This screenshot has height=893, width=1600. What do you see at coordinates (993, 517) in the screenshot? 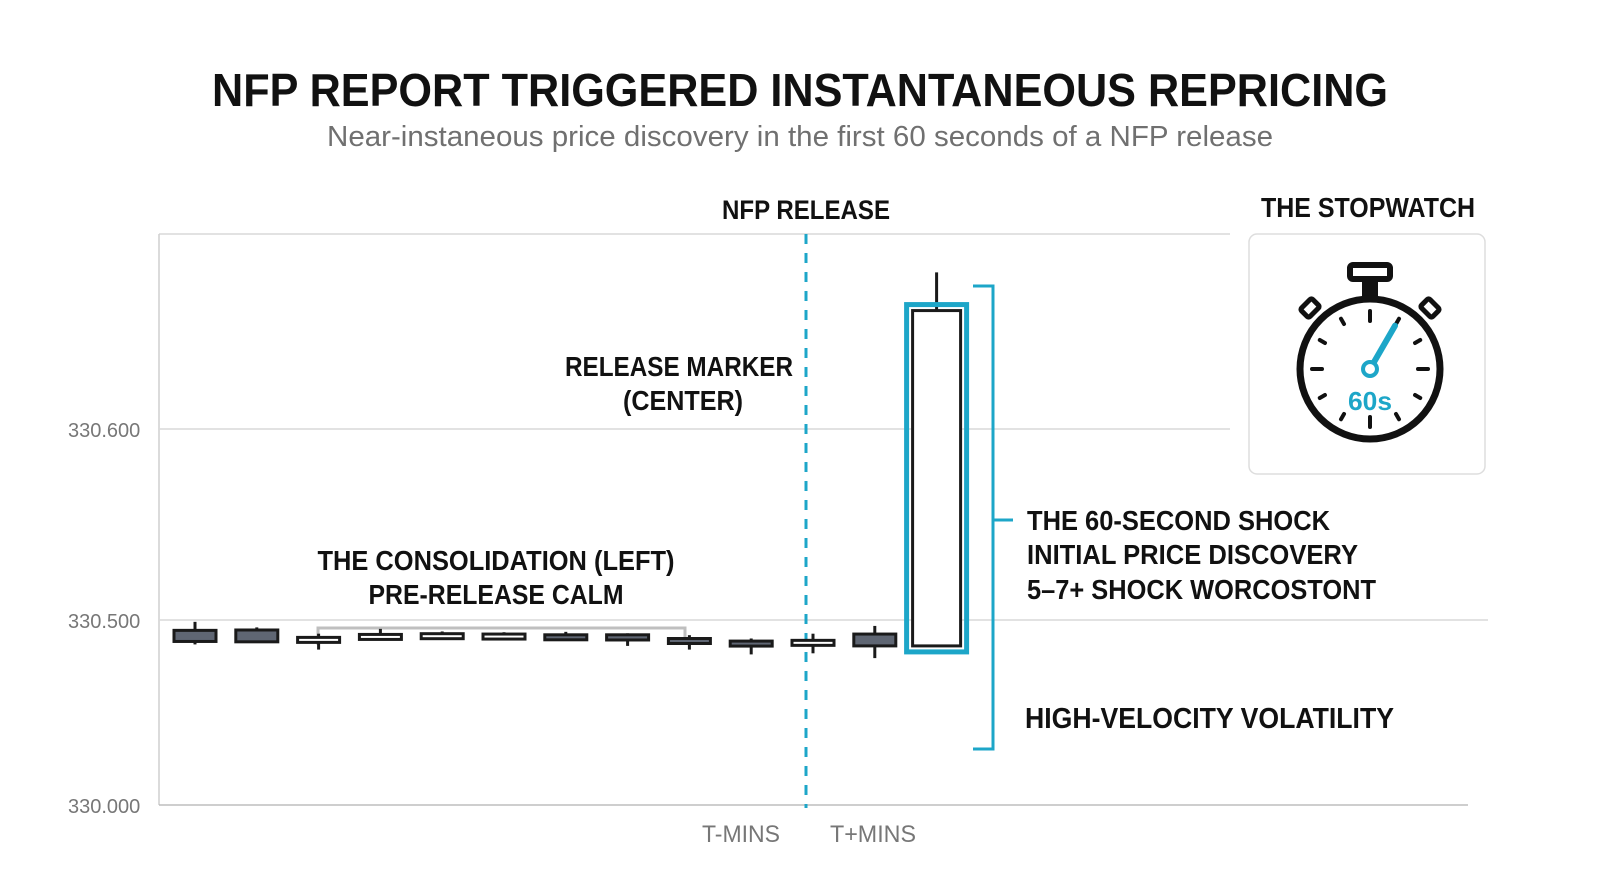
I see `shock-bracket` at bounding box center [993, 517].